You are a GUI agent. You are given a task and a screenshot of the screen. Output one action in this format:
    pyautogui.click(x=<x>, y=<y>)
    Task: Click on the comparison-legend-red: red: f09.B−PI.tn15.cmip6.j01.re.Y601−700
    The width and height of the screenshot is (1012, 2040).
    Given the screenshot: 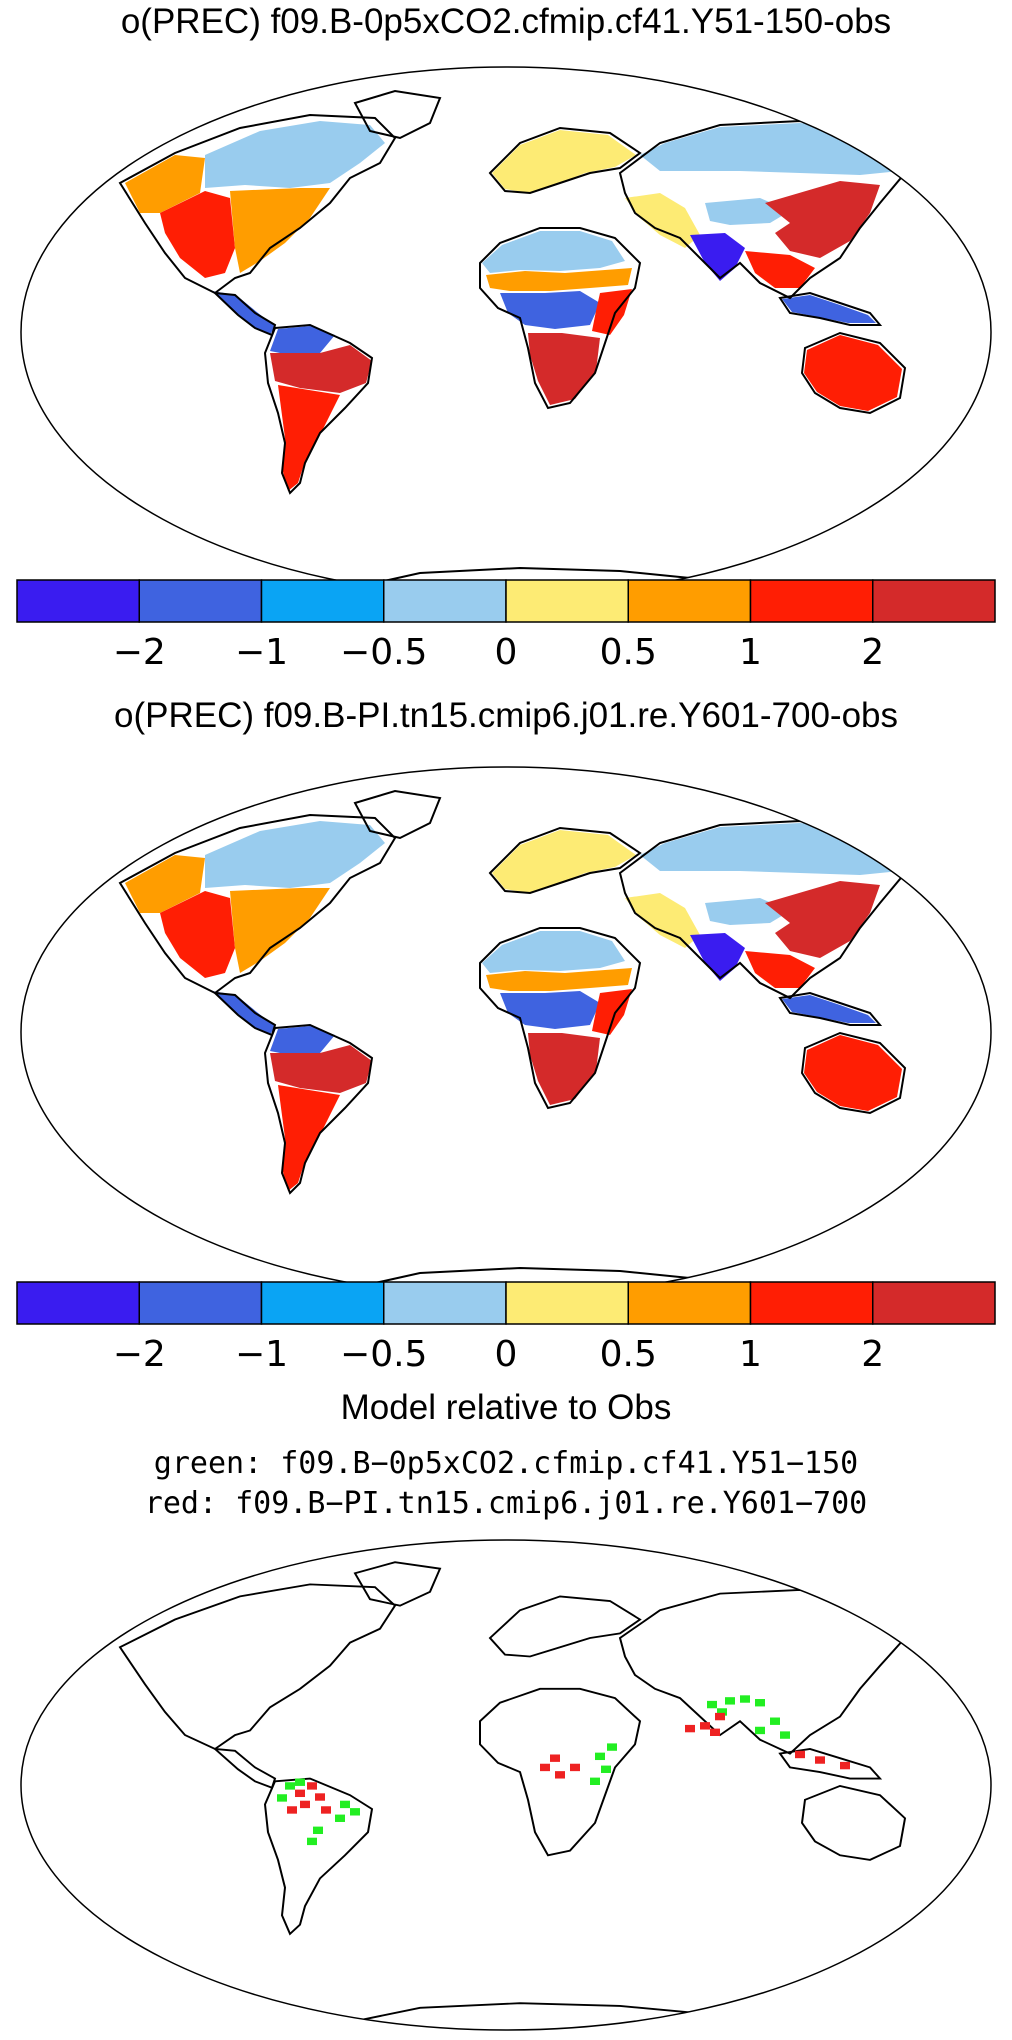 What is the action you would take?
    pyautogui.click(x=506, y=1503)
    